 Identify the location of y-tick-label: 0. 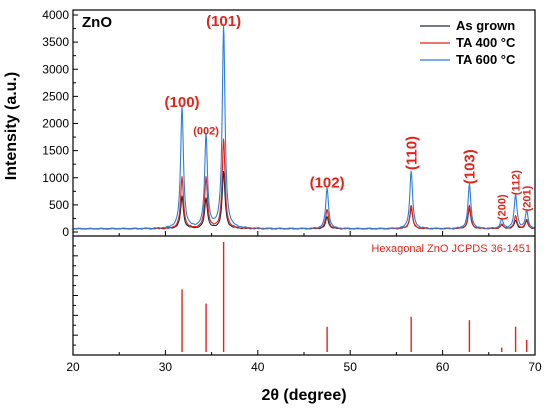
(65, 232).